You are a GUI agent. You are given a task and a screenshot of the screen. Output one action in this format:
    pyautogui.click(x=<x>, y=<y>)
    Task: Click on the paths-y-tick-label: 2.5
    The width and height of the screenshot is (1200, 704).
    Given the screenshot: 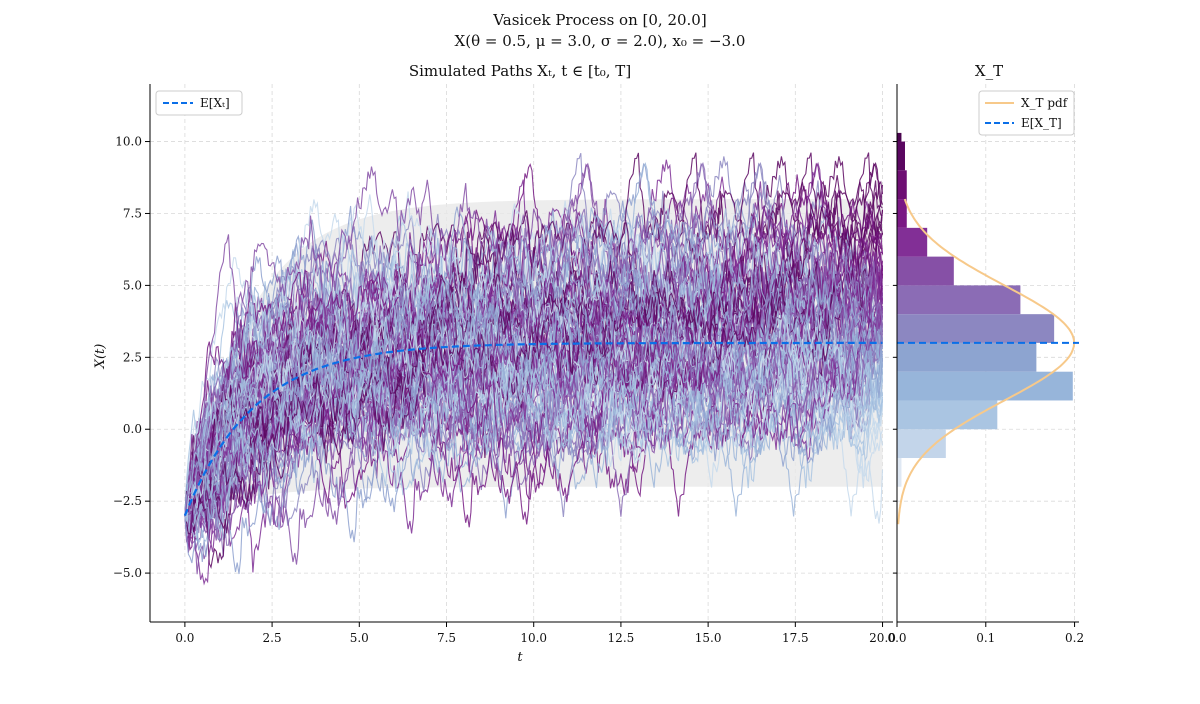 What is the action you would take?
    pyautogui.click(x=132, y=357)
    